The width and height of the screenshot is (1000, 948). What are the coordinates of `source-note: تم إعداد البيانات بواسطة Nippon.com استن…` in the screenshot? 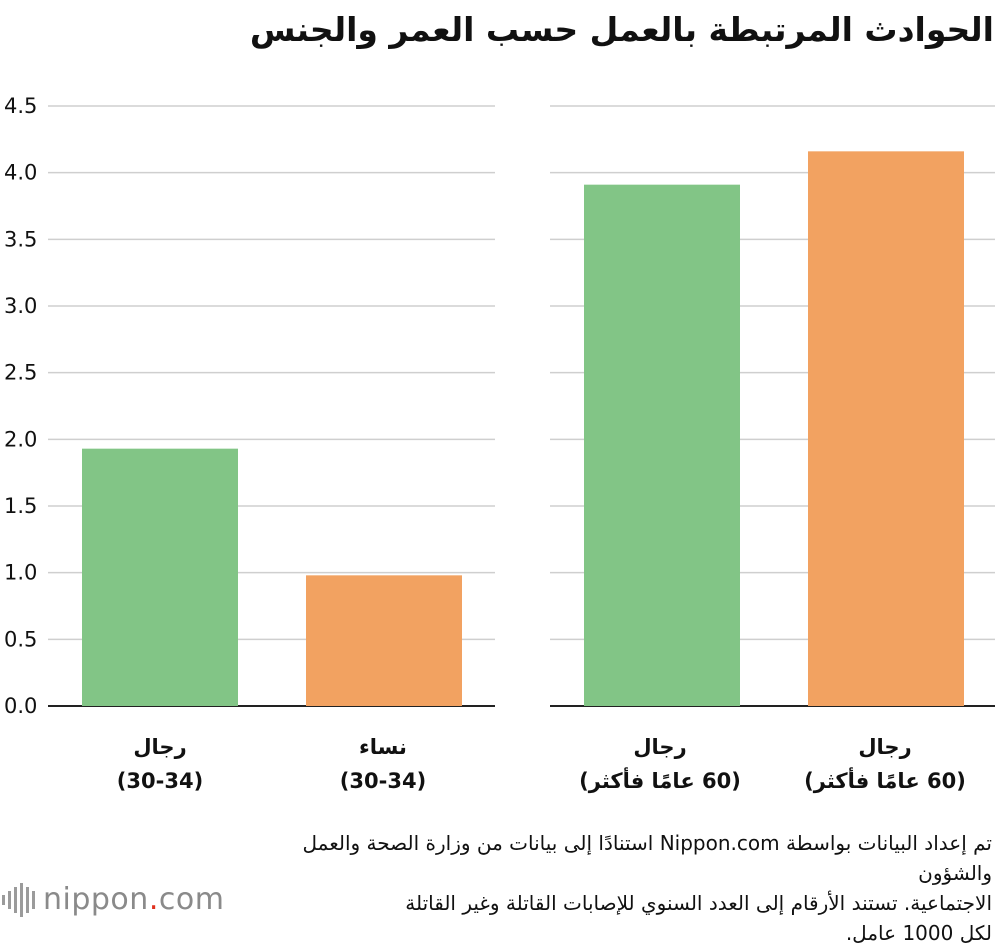 It's located at (622, 888).